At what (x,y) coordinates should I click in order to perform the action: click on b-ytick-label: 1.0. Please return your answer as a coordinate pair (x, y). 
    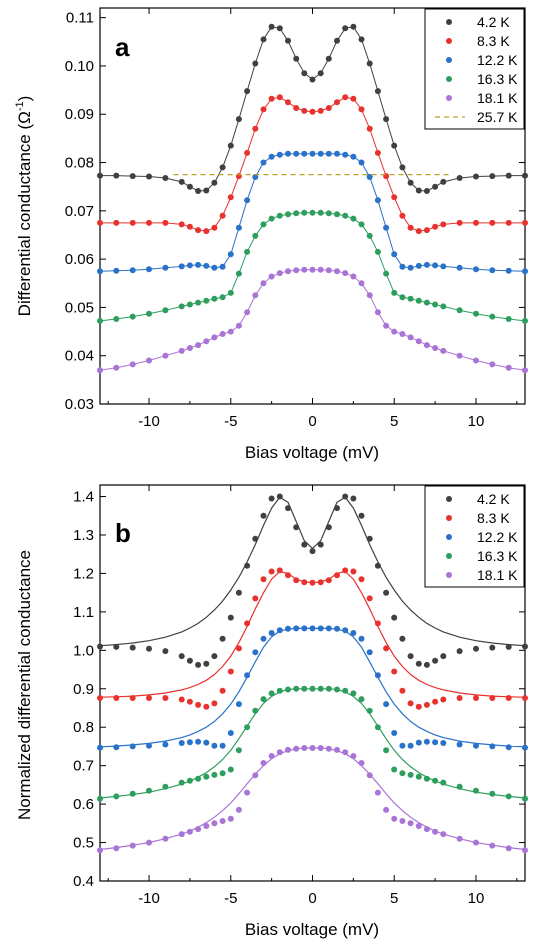
    Looking at the image, I should click on (83, 650).